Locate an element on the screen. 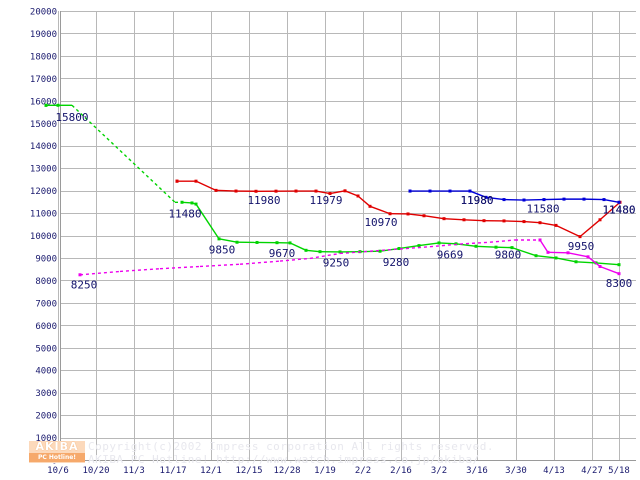 This screenshot has height=480, width=640. y-tick-label: 6000 is located at coordinates (46, 327).